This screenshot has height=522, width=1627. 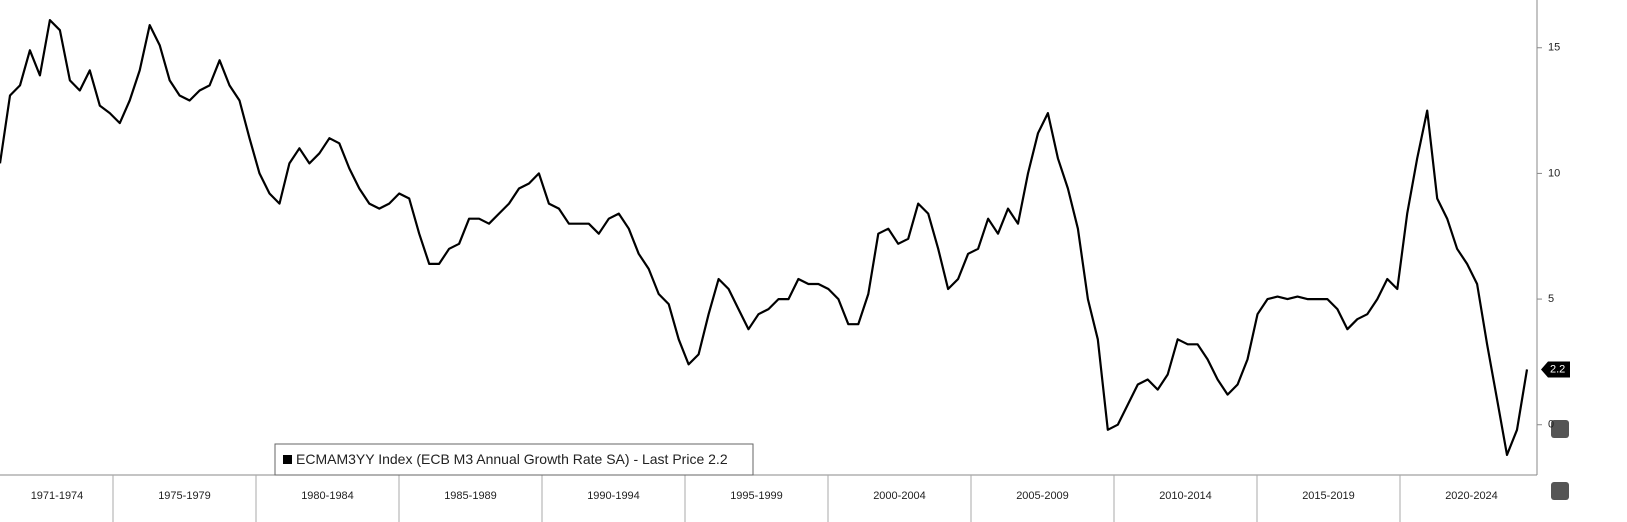 I want to click on x-tick-label: 1975-1979, so click(x=184, y=496).